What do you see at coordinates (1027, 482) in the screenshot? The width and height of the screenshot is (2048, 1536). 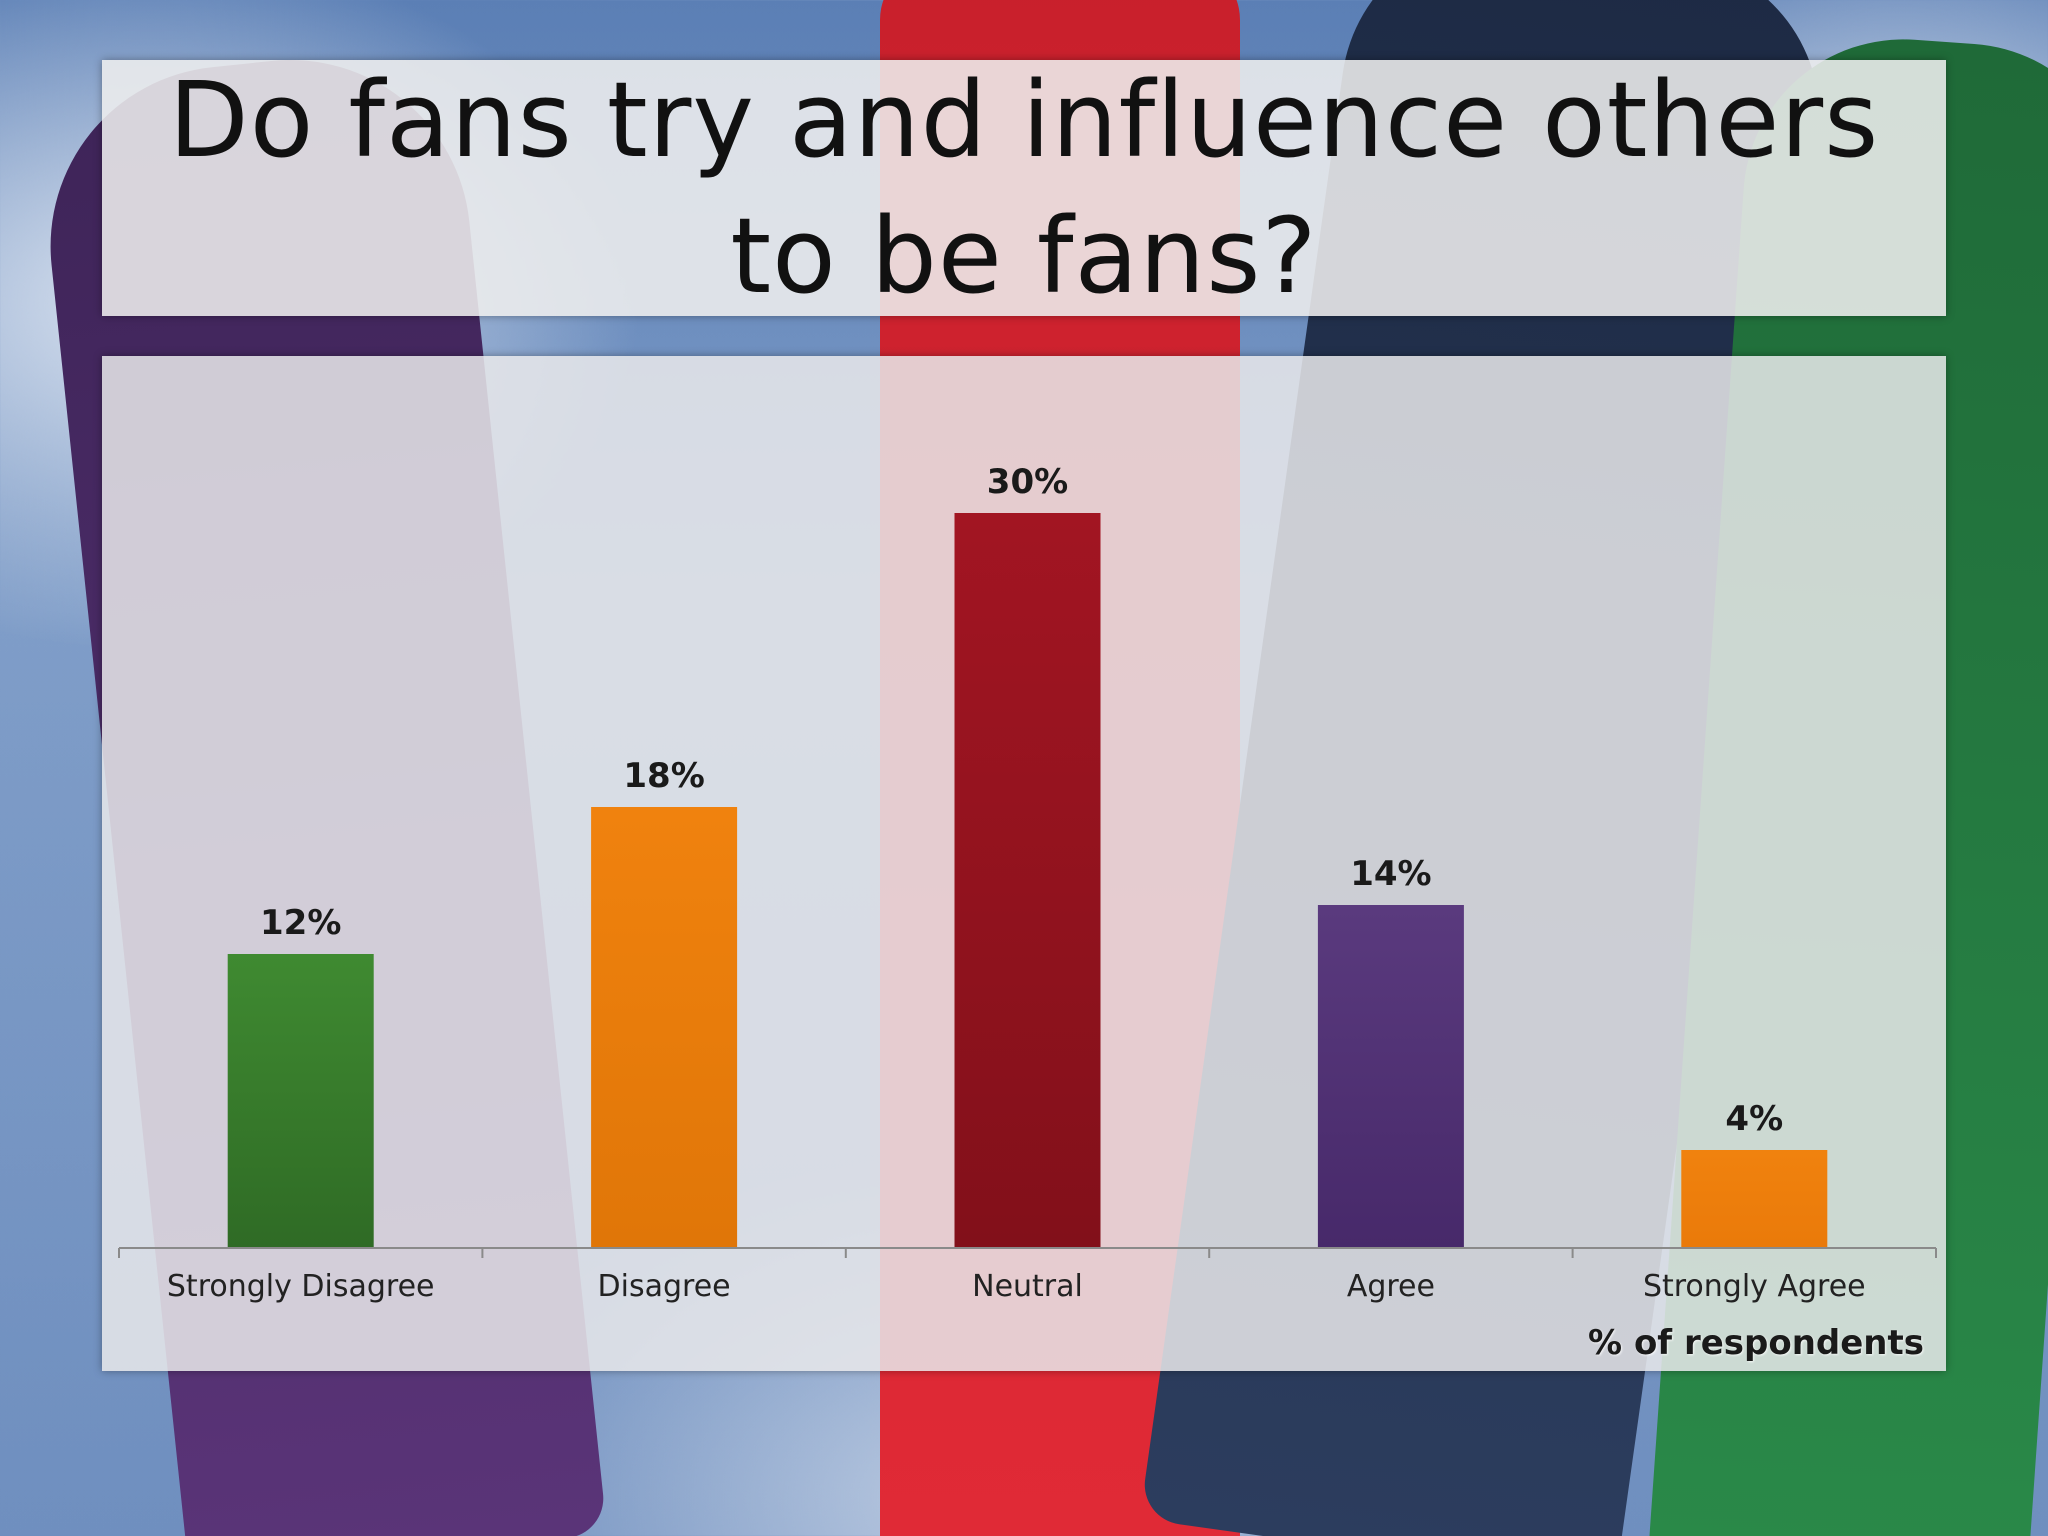 I see `data-label-neutral: 30%` at bounding box center [1027, 482].